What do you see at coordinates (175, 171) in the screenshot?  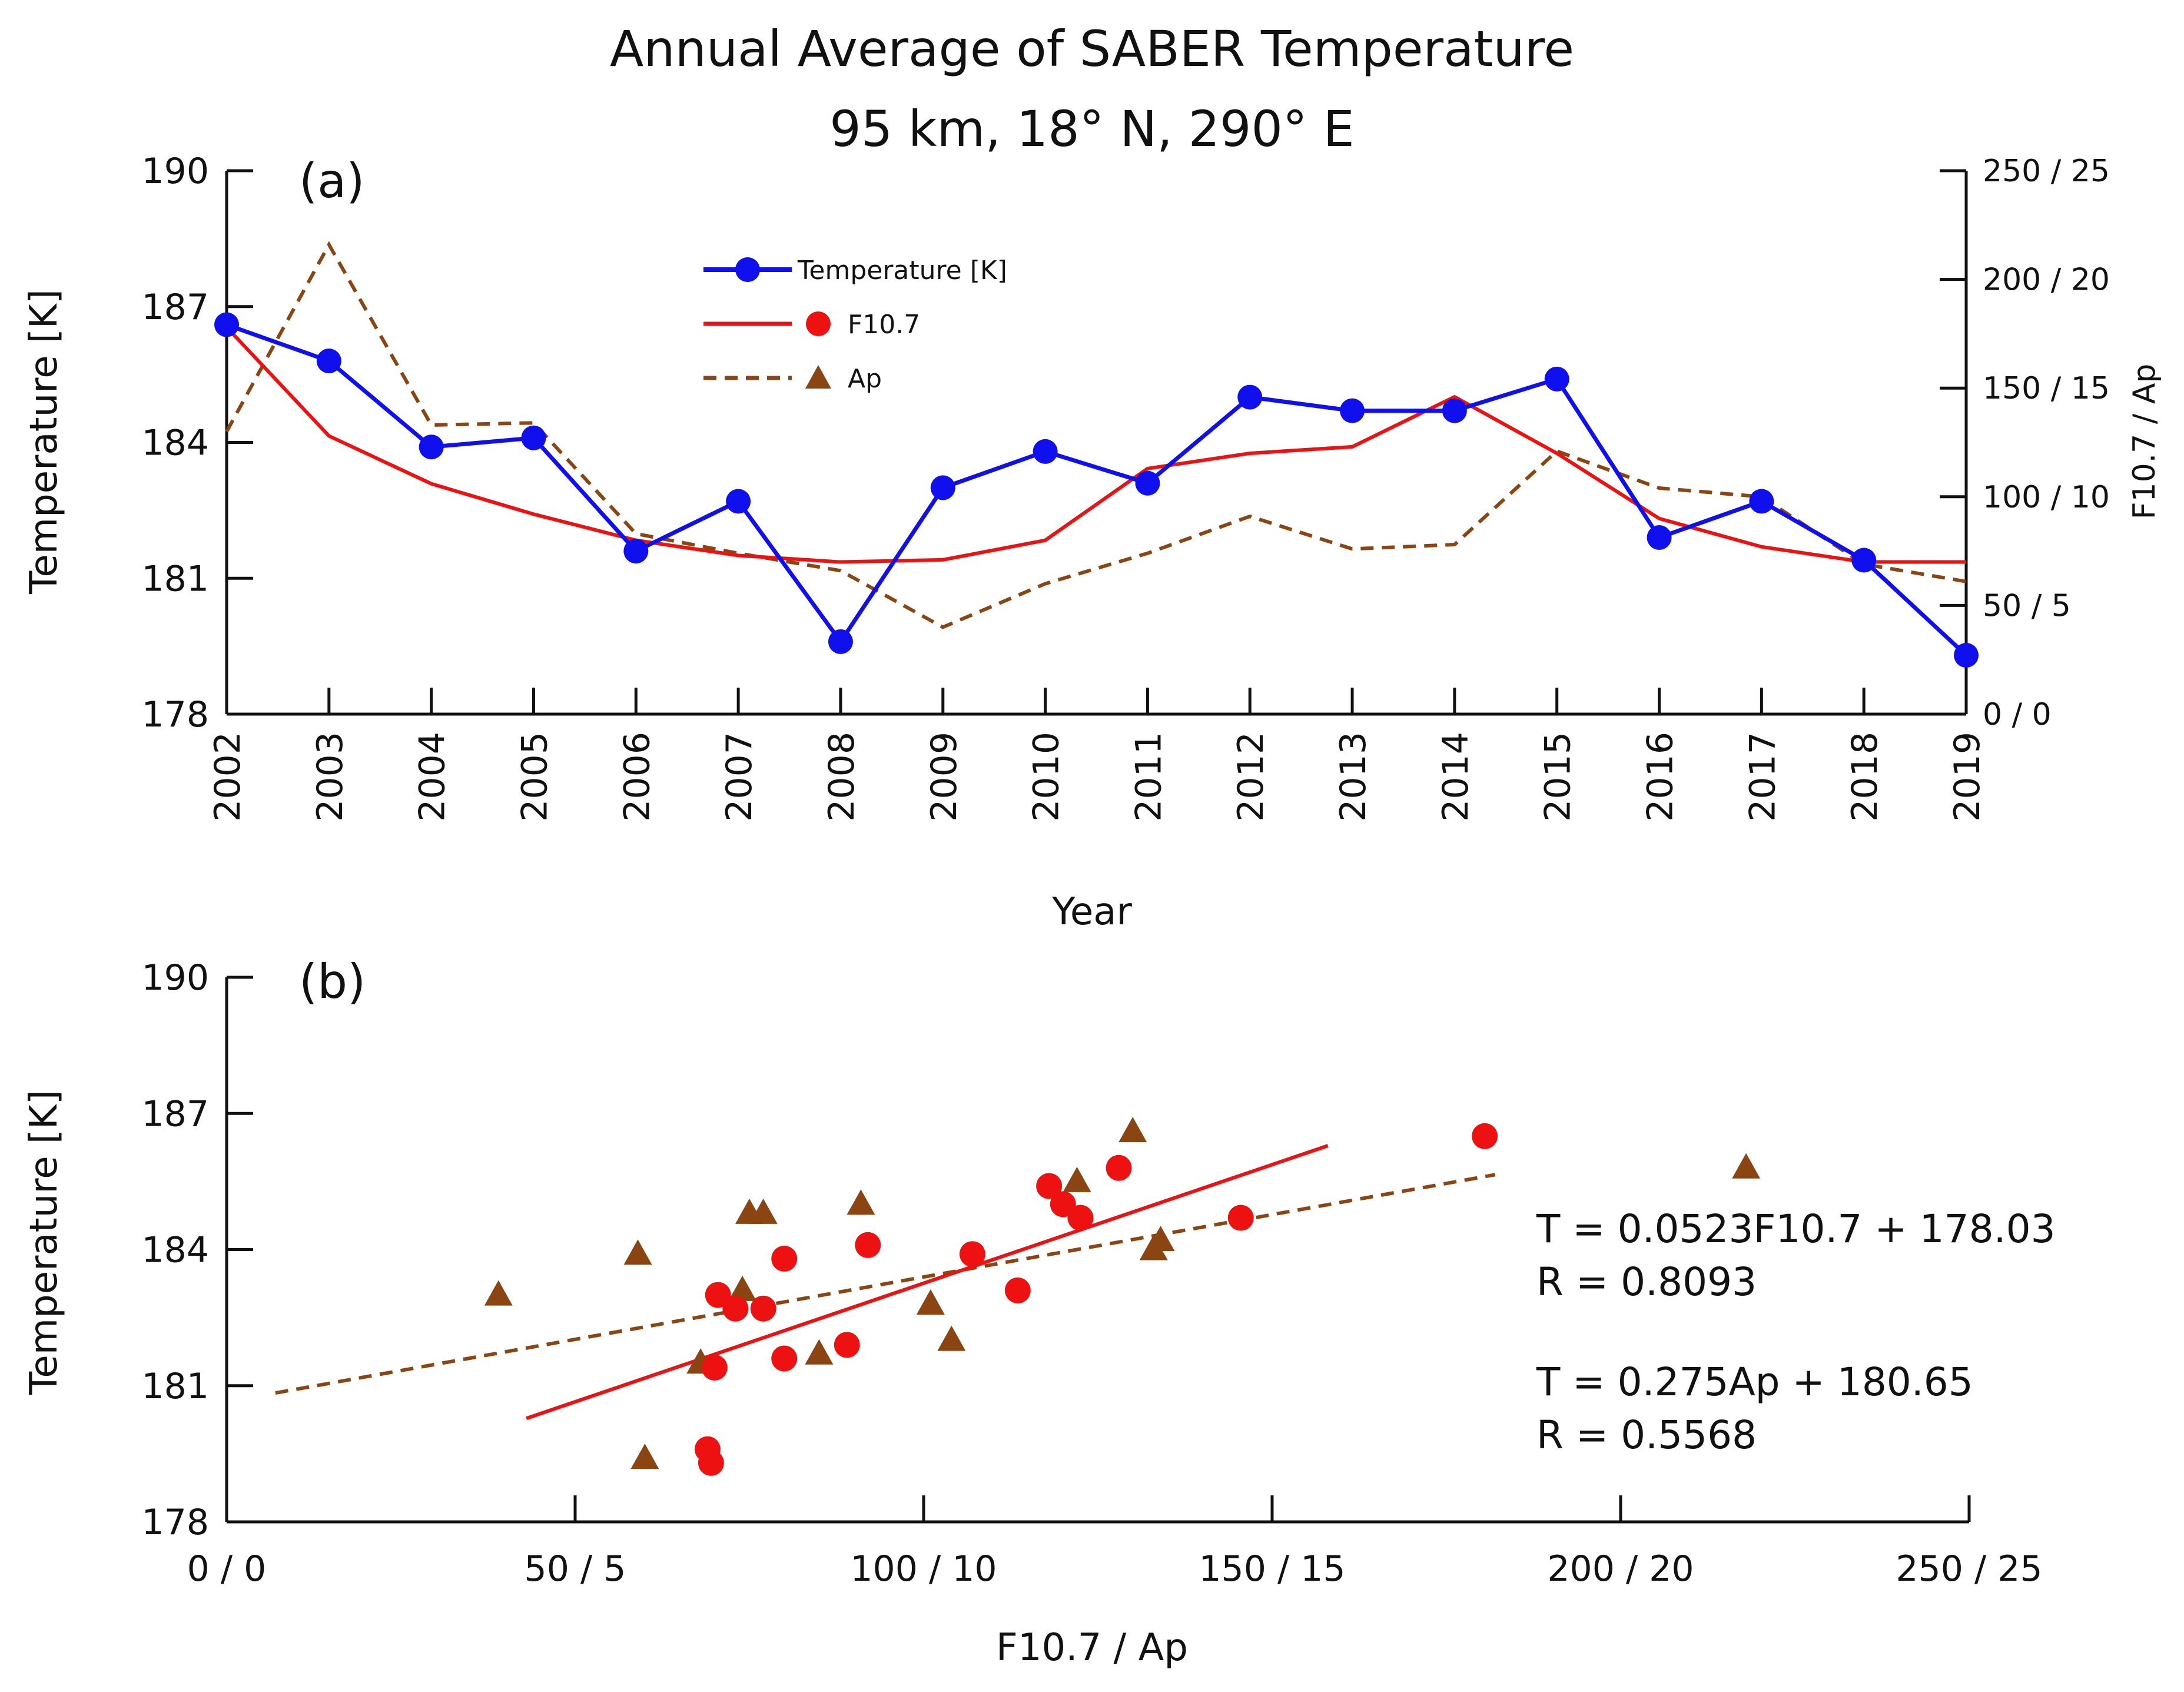 I see `panel-a-ytick-label: 190` at bounding box center [175, 171].